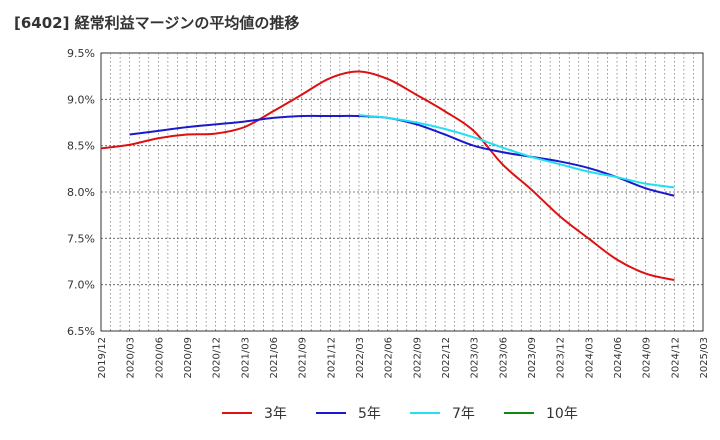 The width and height of the screenshot is (720, 440). Describe the element at coordinates (81, 53) in the screenshot. I see `y-tick-label: 9.5%` at that location.